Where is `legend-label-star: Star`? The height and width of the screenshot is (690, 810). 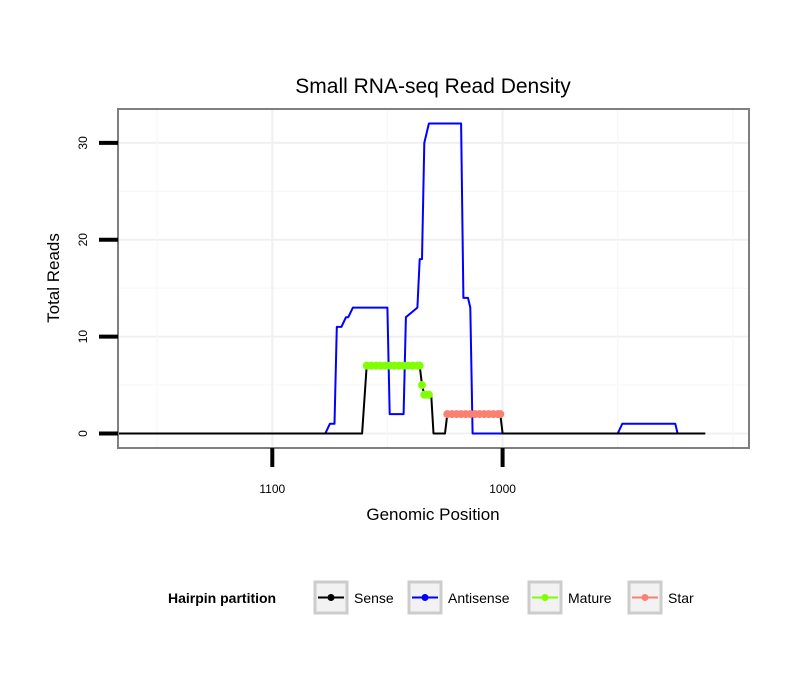 legend-label-star: Star is located at coordinates (681, 598).